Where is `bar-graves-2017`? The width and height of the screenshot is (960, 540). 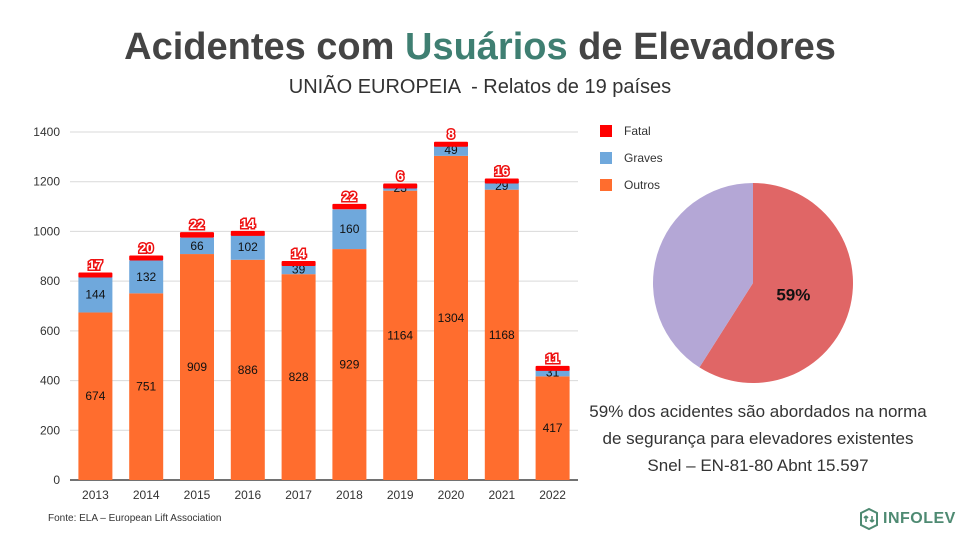 bar-graves-2017 is located at coordinates (298, 269).